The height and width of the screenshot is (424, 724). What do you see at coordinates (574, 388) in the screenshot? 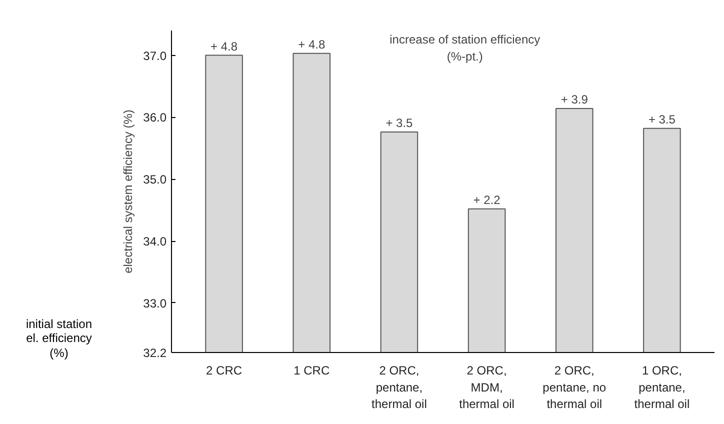
I see `x-tick-label: 2 ORC, pentane, no thermal oil` at bounding box center [574, 388].